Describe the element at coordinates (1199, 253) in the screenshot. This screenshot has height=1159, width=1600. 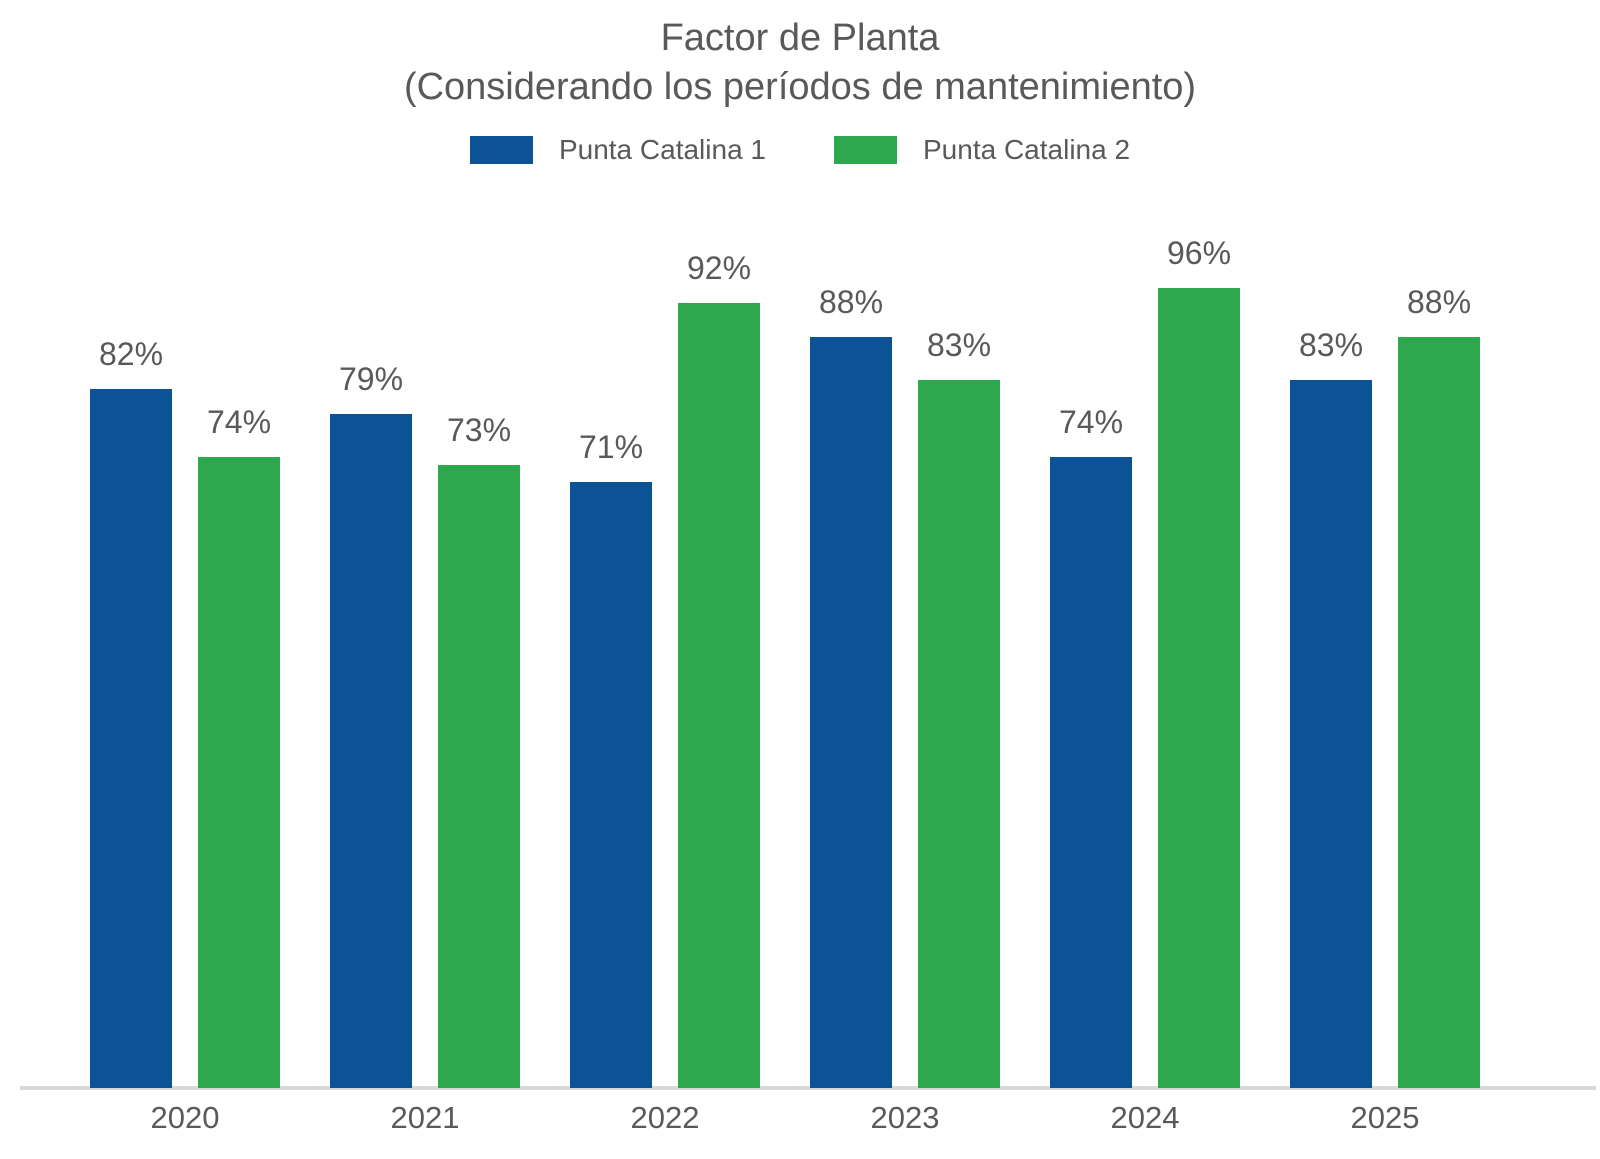
I see `bar-value-label: 96%` at that location.